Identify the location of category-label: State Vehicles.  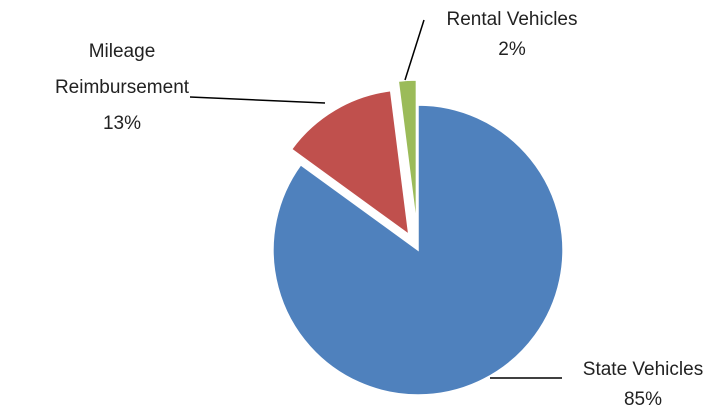
(643, 369).